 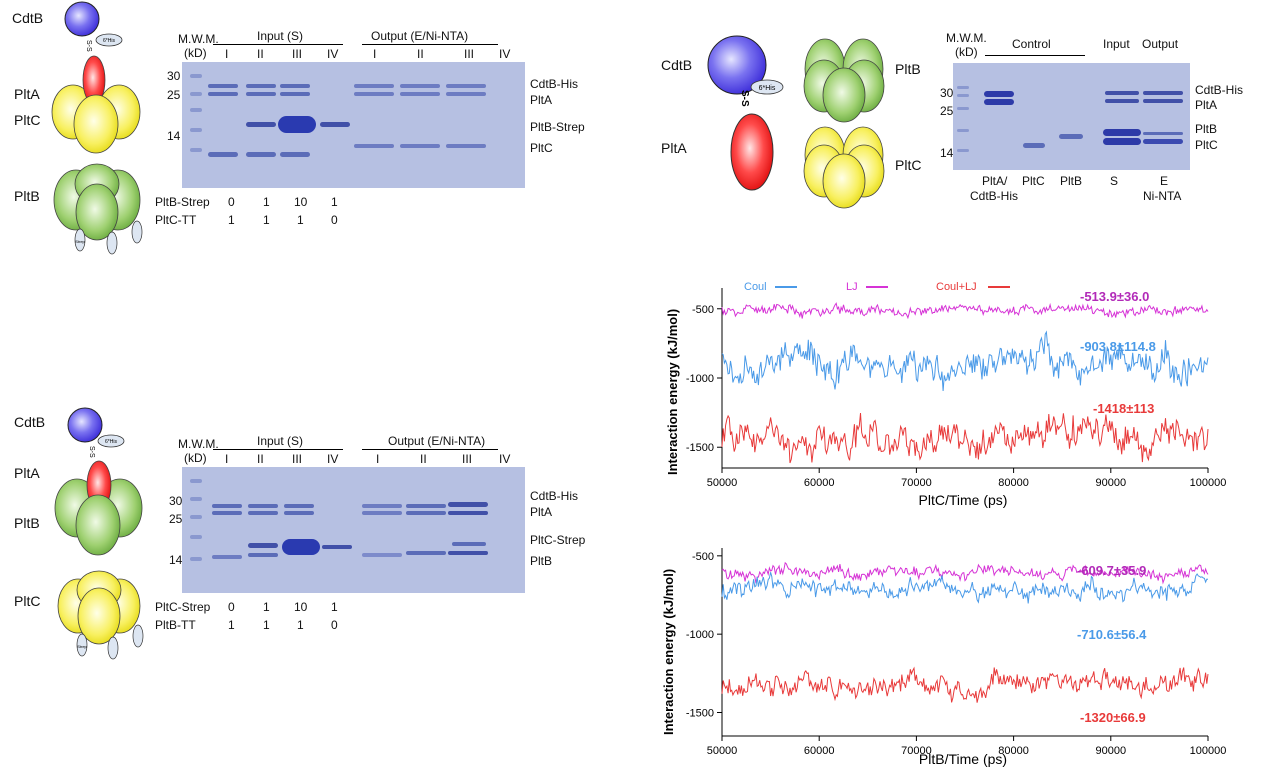 I want to click on annotation-coul-lj: -1320±66.9, so click(x=1113, y=717).